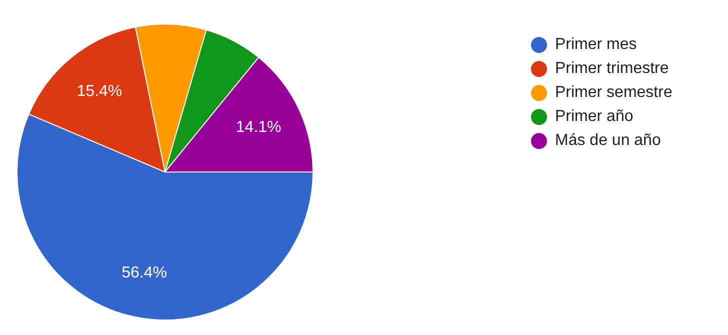 Image resolution: width=728 pixels, height=335 pixels. Describe the element at coordinates (596, 45) in the screenshot. I see `legend-label: Primer mes` at that location.